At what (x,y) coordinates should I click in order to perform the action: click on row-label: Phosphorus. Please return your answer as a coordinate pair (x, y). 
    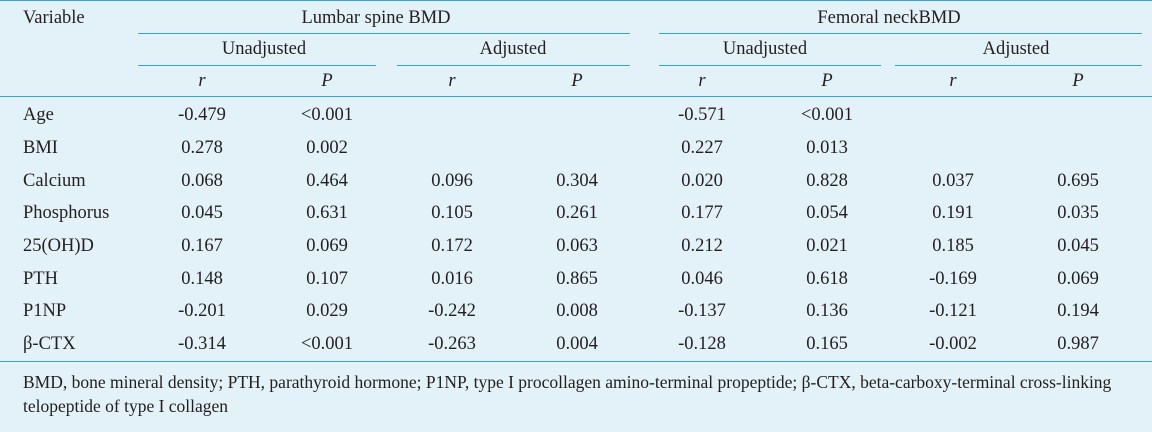
    Looking at the image, I should click on (66, 213).